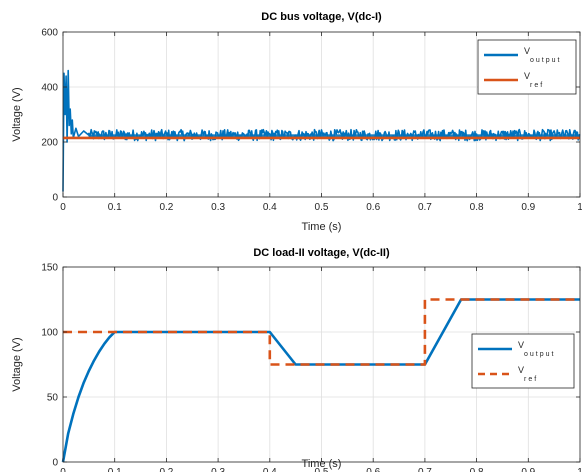  What do you see at coordinates (49, 88) in the screenshot?
I see `y-tick-label: 400` at bounding box center [49, 88].